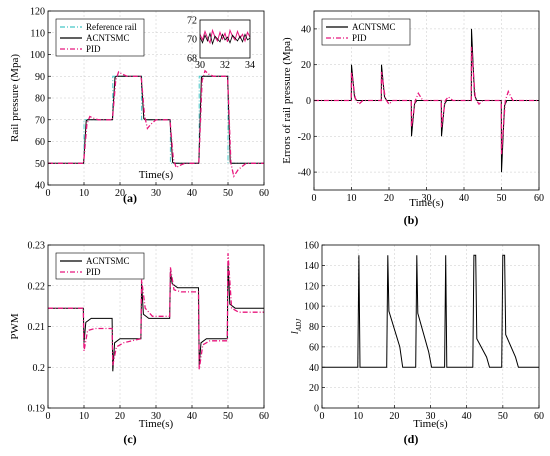 The image size is (550, 456). Describe the element at coordinates (156, 123) in the screenshot. I see `panel-a-series-pid` at that location.